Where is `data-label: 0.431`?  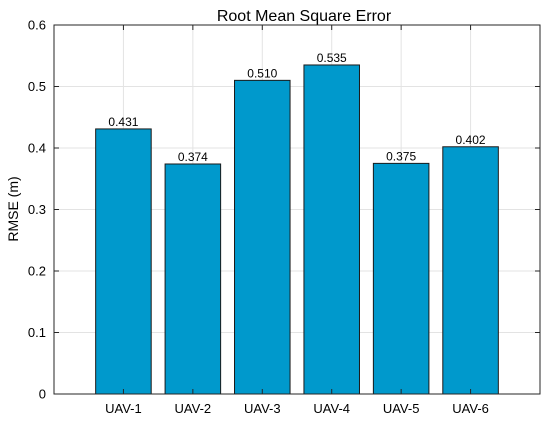 data-label: 0.431 is located at coordinates (123, 122).